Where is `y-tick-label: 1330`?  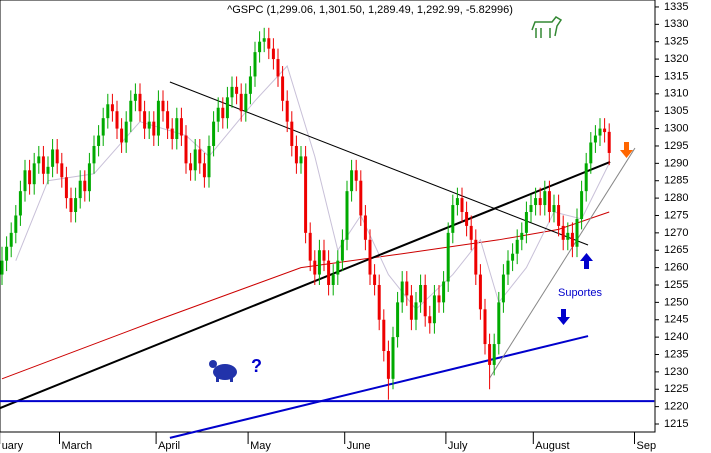 y-tick-label: 1330 is located at coordinates (676, 24).